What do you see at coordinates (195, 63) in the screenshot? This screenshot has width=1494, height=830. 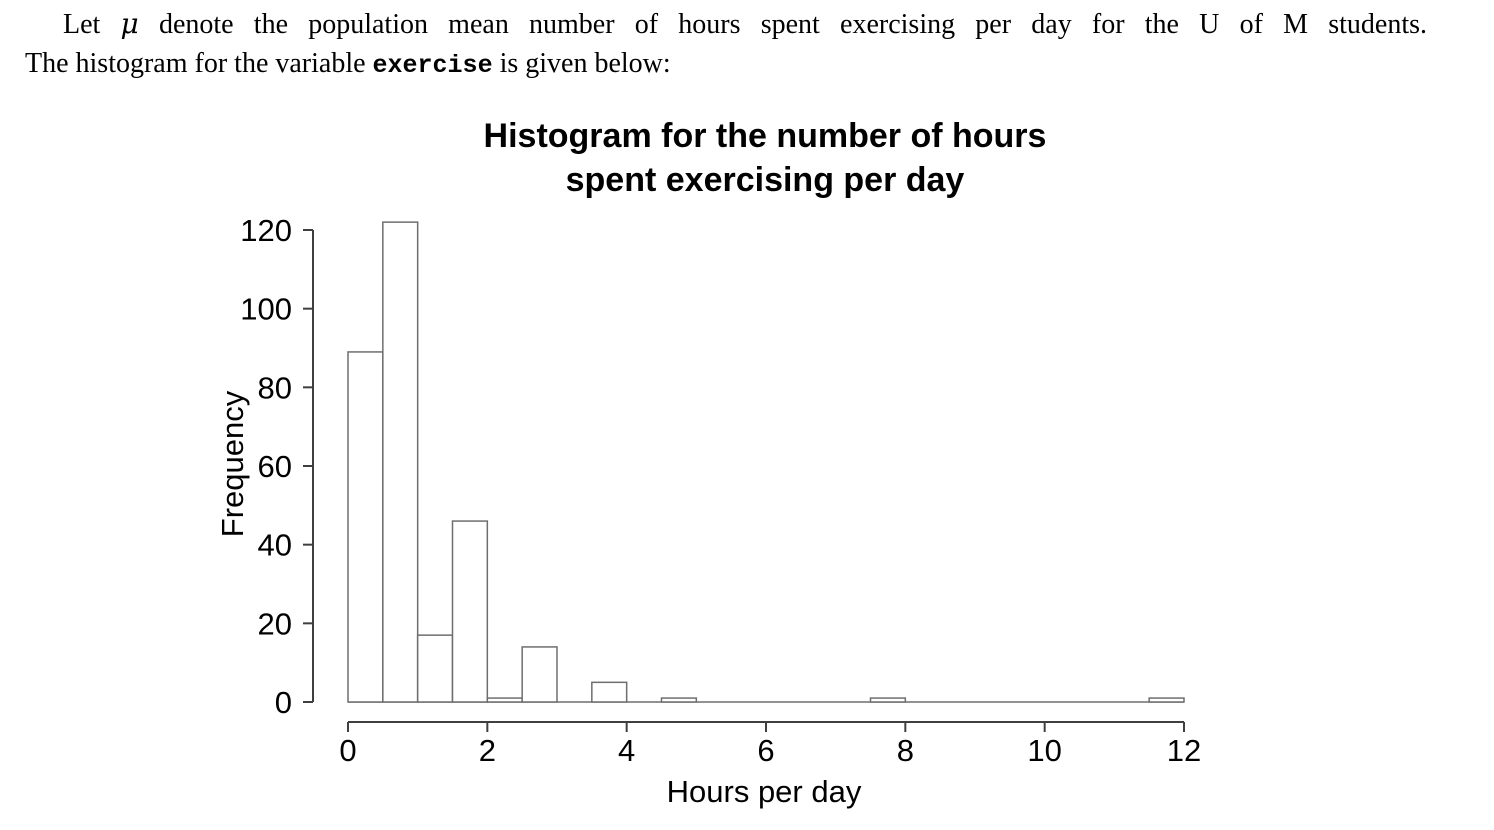 I see `intro-line2-pre: The histogram for the variable` at bounding box center [195, 63].